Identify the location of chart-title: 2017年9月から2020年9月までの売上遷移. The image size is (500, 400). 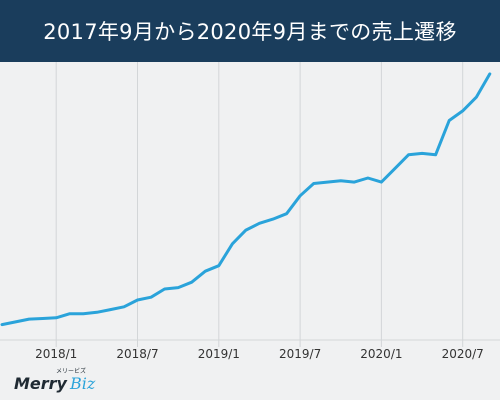
(250, 32).